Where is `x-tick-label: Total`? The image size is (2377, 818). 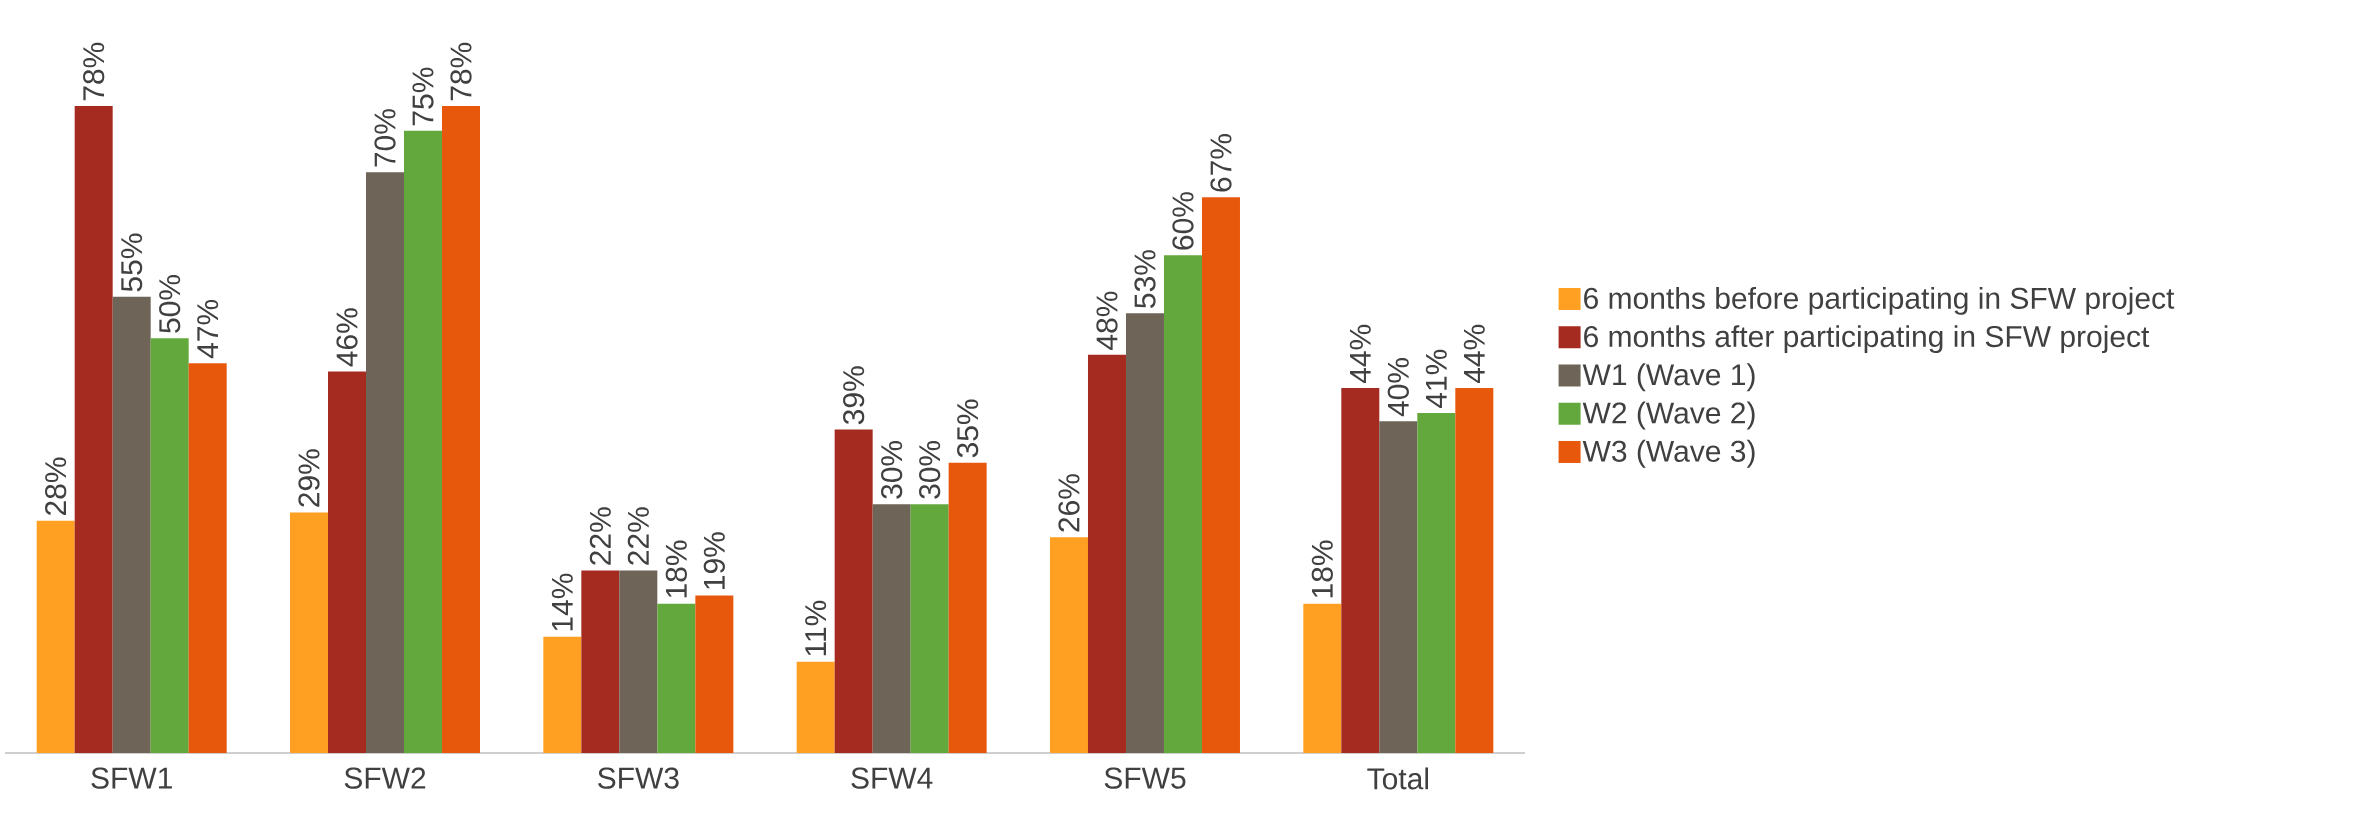 x-tick-label: Total is located at coordinates (1398, 778).